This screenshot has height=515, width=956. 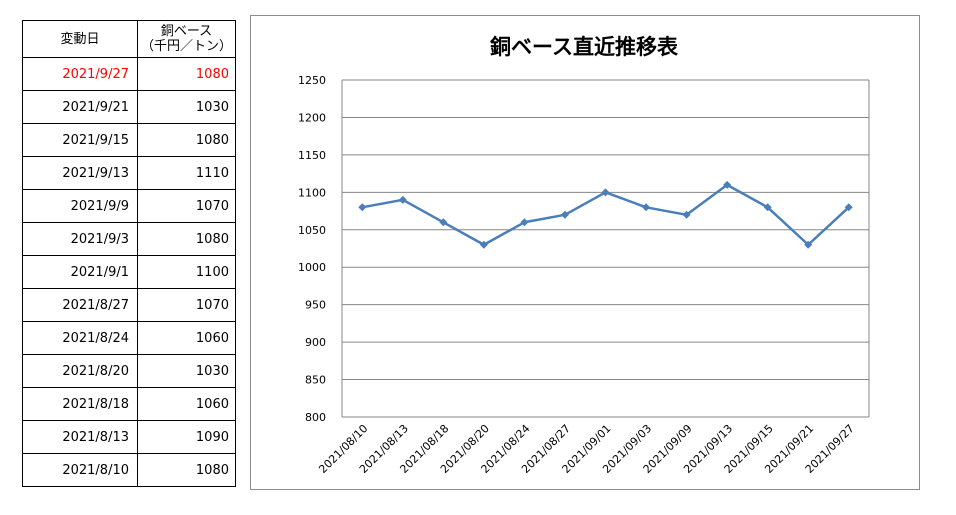 I want to click on table-row: 2021/8/27 1070, so click(x=129, y=305).